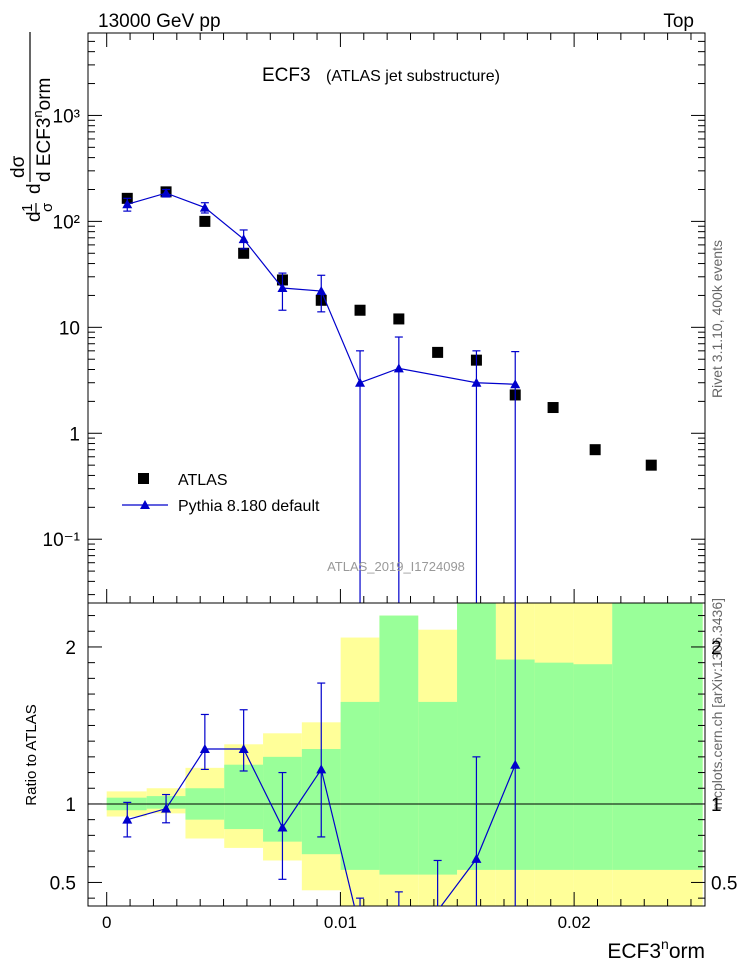 This screenshot has height=977, width=746. I want to click on ratio-y-tick-label-left: 1, so click(70, 805).